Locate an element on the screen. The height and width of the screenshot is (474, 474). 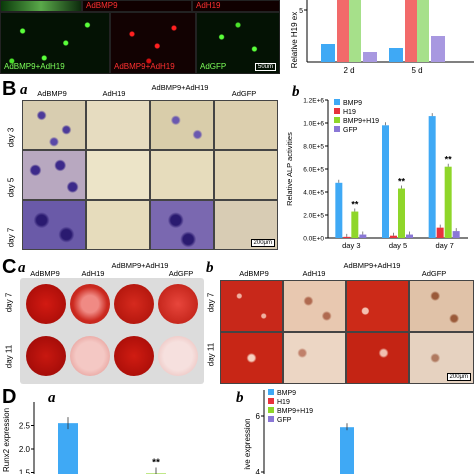
runx2-ytick-label: 2.5 is located at coordinates (25, 426).